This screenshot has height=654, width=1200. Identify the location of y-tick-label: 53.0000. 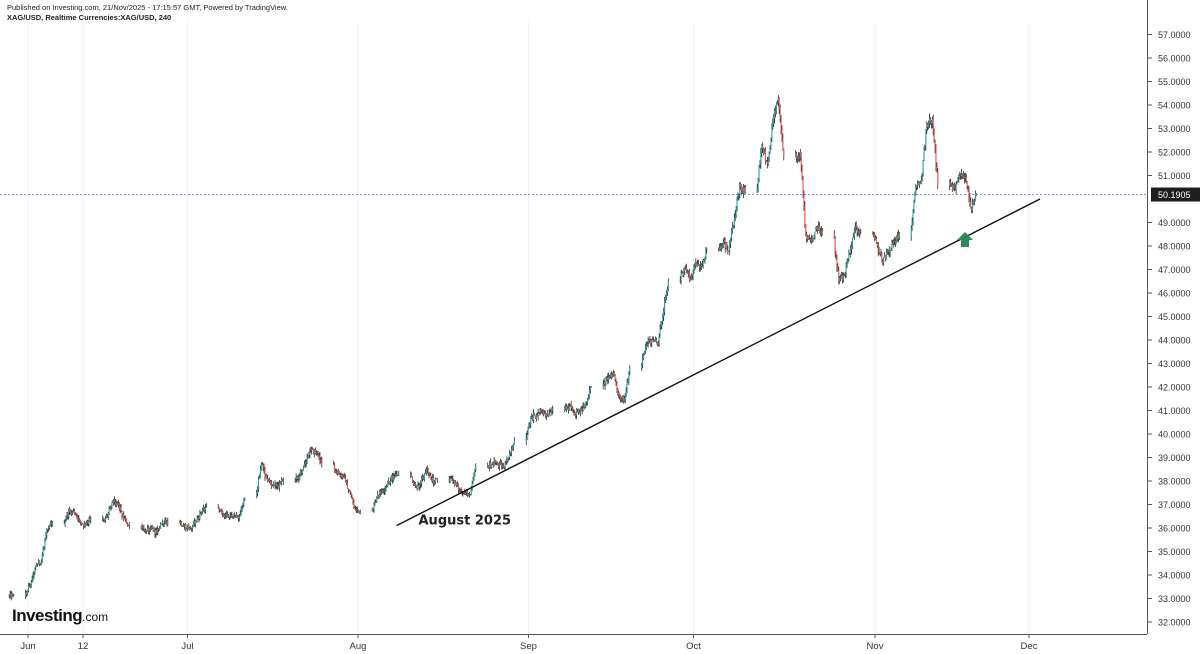
(1174, 129).